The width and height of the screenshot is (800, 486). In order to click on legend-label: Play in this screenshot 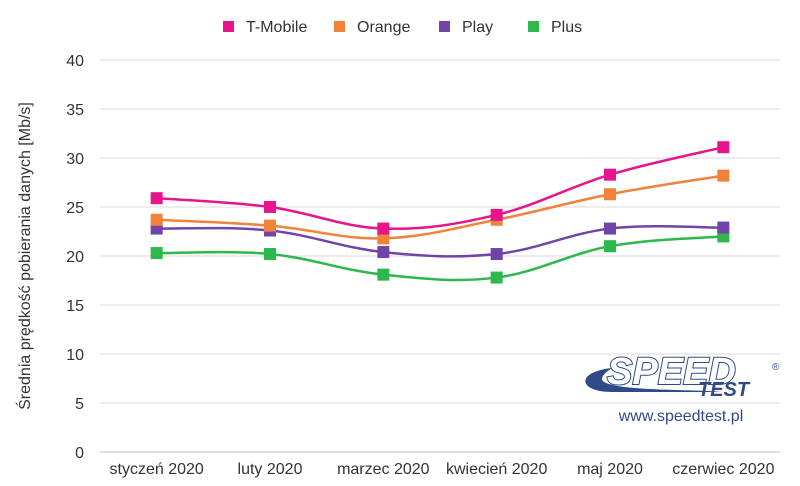, I will do `click(477, 27)`.